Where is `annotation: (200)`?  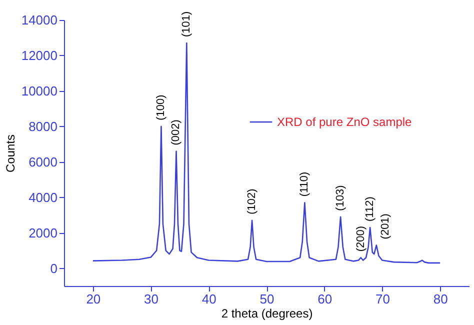 annotation: (200) is located at coordinates (360, 239).